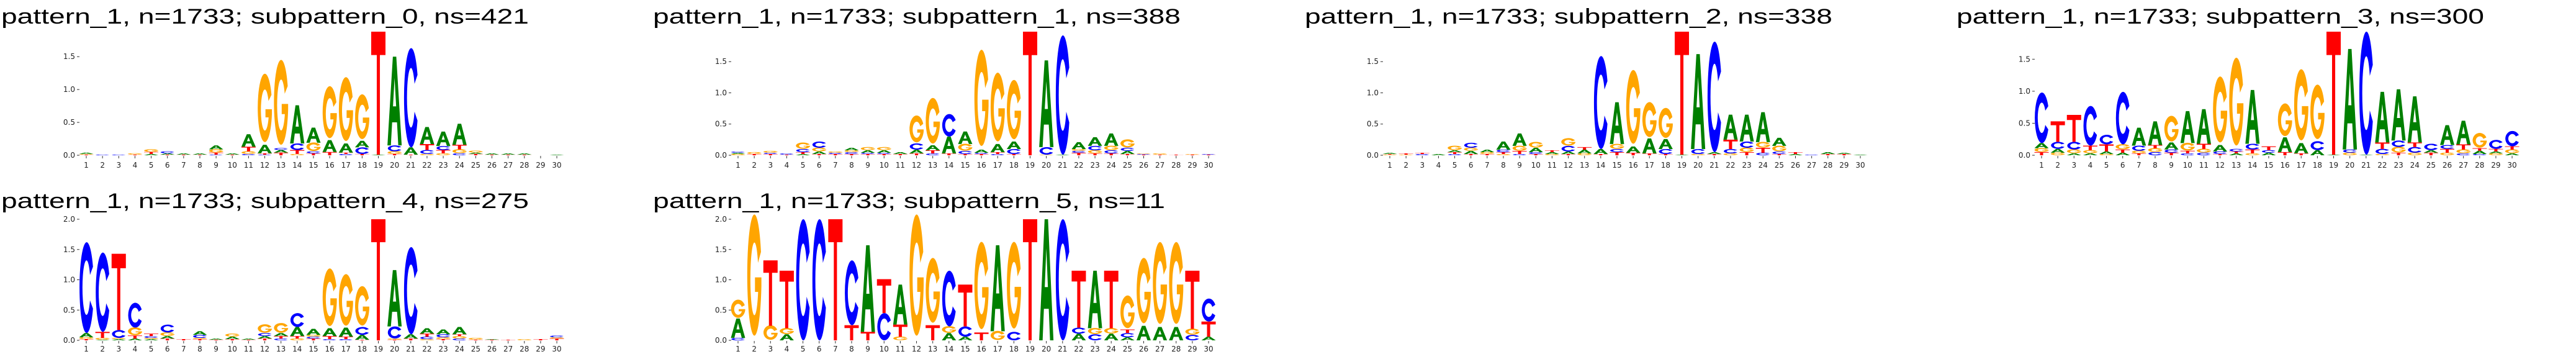  Describe the element at coordinates (1600, 165) in the screenshot. I see `x-tick-label: 14` at that location.